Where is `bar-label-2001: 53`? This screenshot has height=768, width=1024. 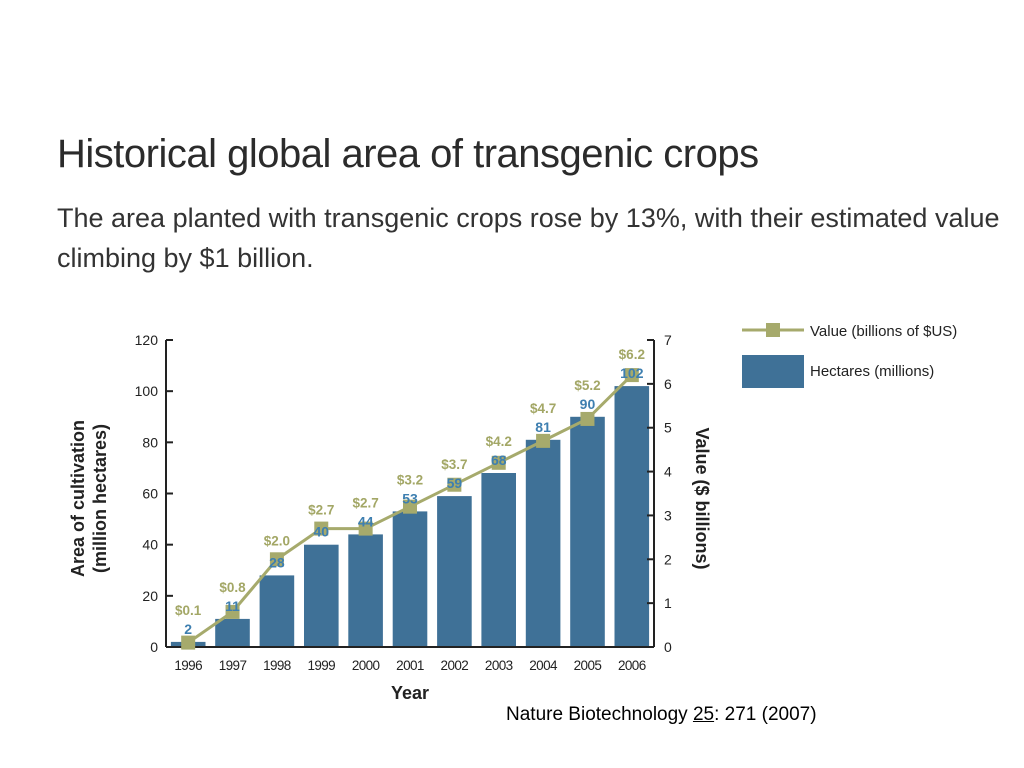 bar-label-2001: 53 is located at coordinates (410, 498).